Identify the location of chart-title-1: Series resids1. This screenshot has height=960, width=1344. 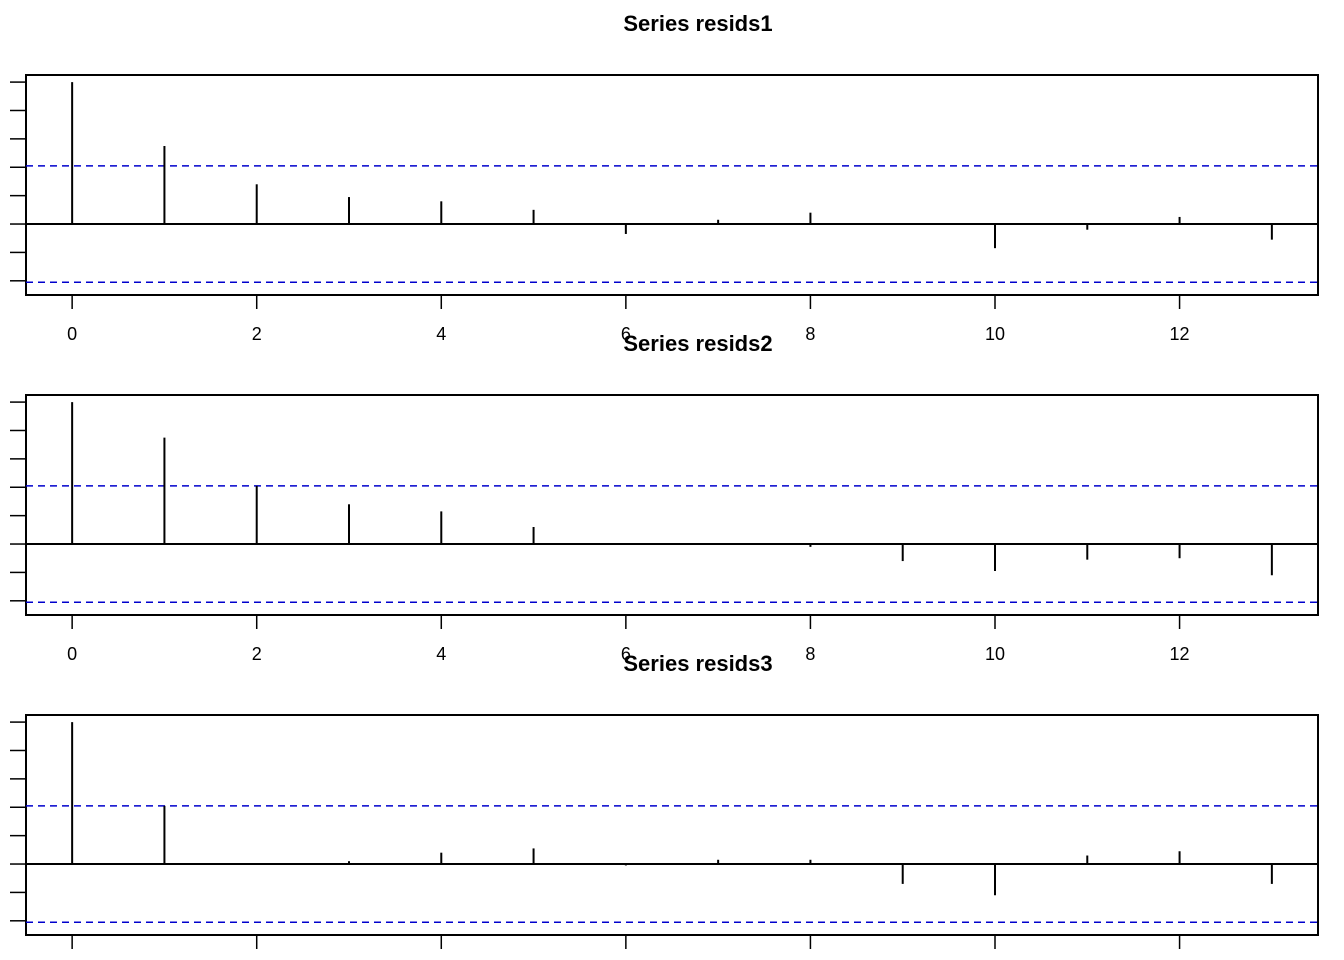
(697, 23).